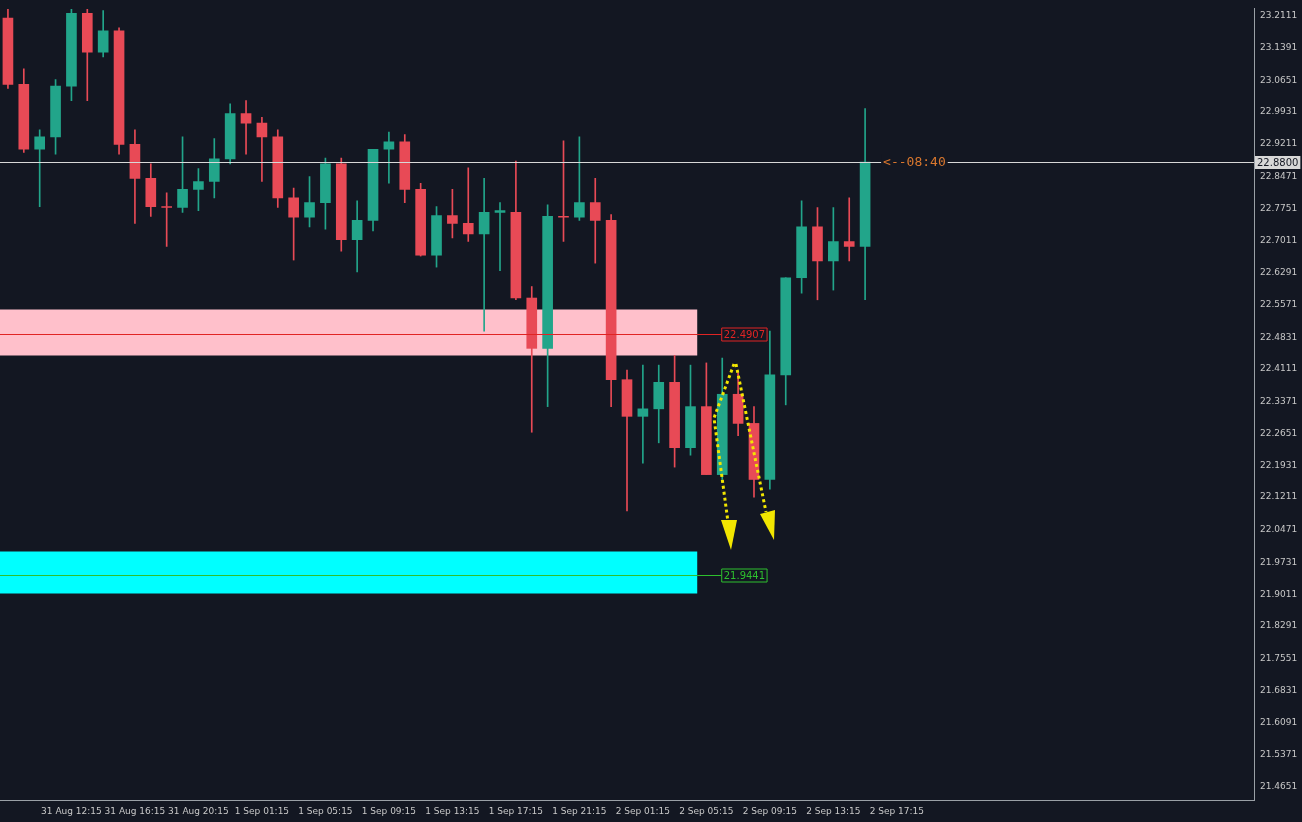  What do you see at coordinates (516, 810) in the screenshot?
I see `x-tick-label: 1 Sep 17:15` at bounding box center [516, 810].